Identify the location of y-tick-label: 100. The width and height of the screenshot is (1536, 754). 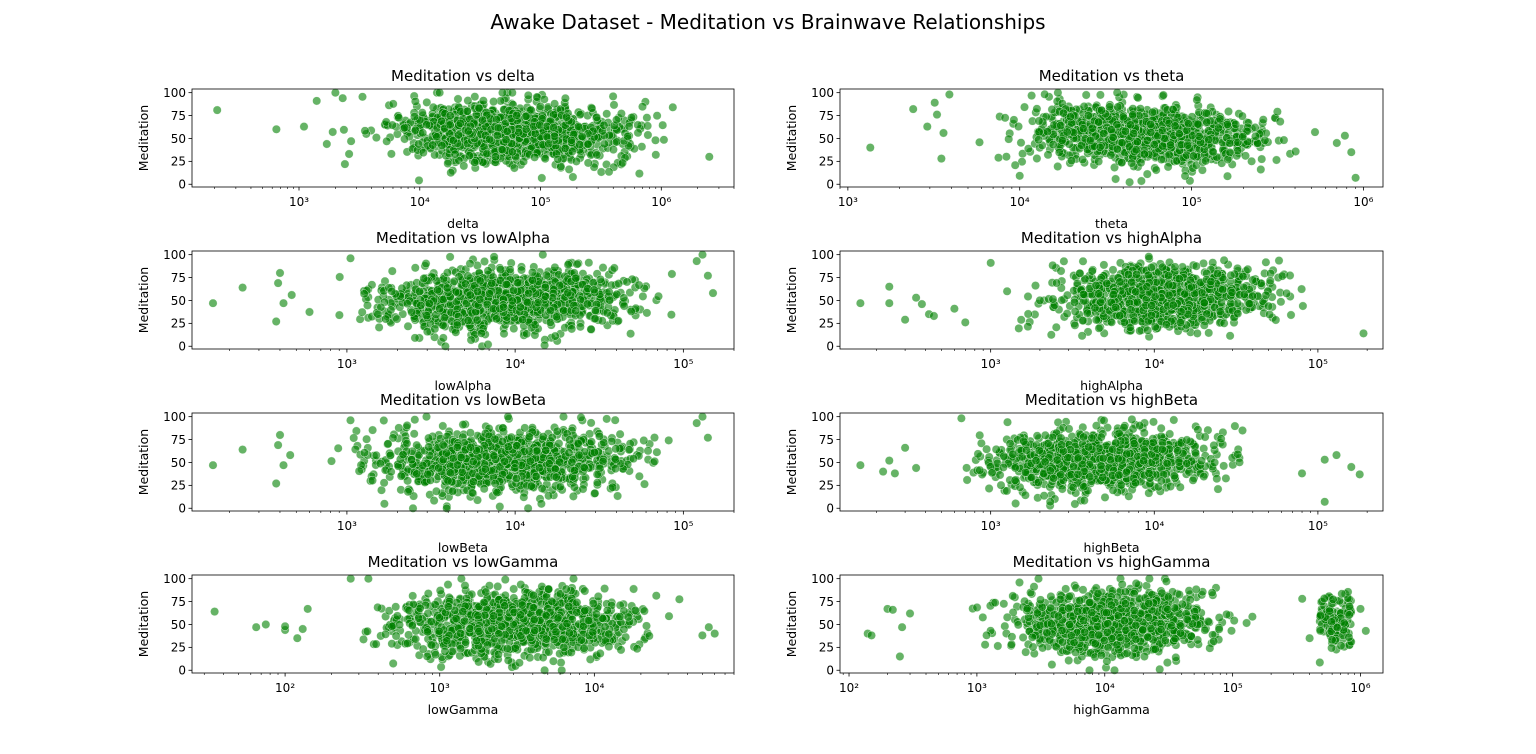
(174, 93).